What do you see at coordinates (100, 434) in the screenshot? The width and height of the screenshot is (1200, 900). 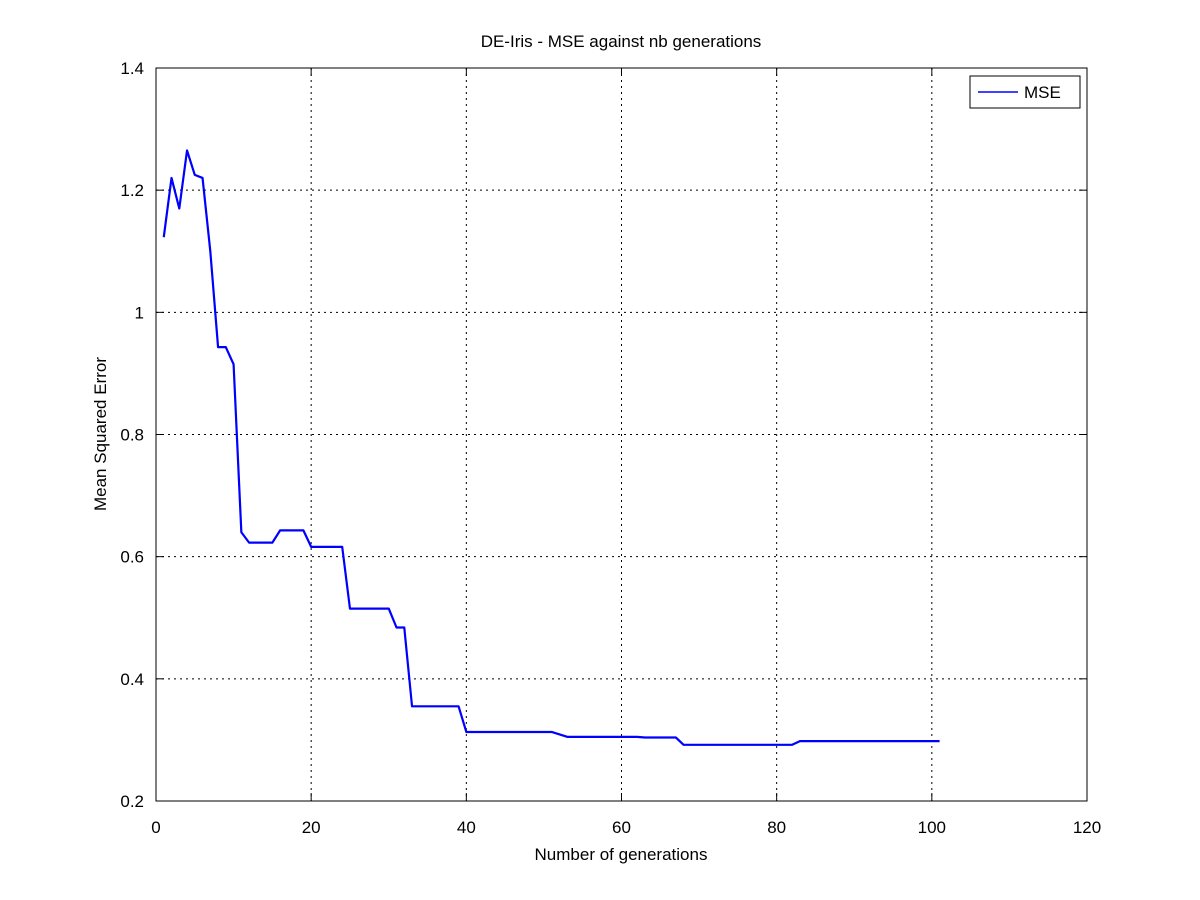 I see `y-axis-label: Mean Squared Error` at bounding box center [100, 434].